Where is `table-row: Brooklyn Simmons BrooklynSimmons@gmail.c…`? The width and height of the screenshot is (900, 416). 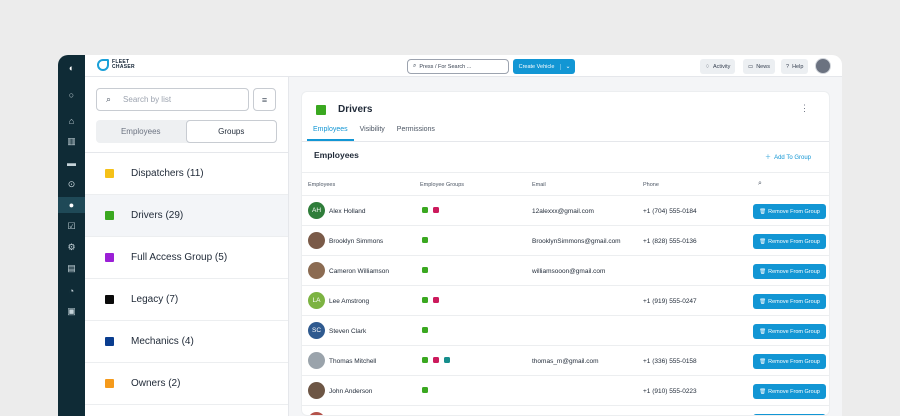 table-row: Brooklyn Simmons BrooklynSimmons@gmail.c… is located at coordinates (565, 241).